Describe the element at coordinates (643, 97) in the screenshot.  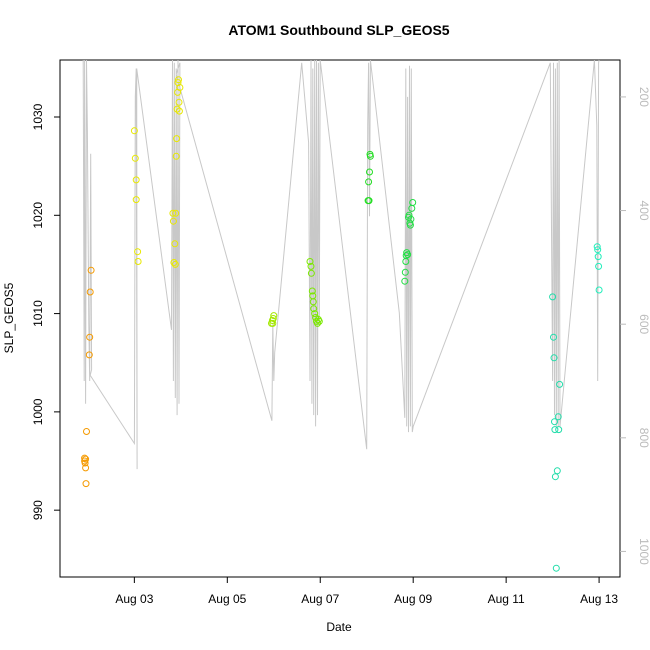
I see `y2-tick-label: 200` at that location.